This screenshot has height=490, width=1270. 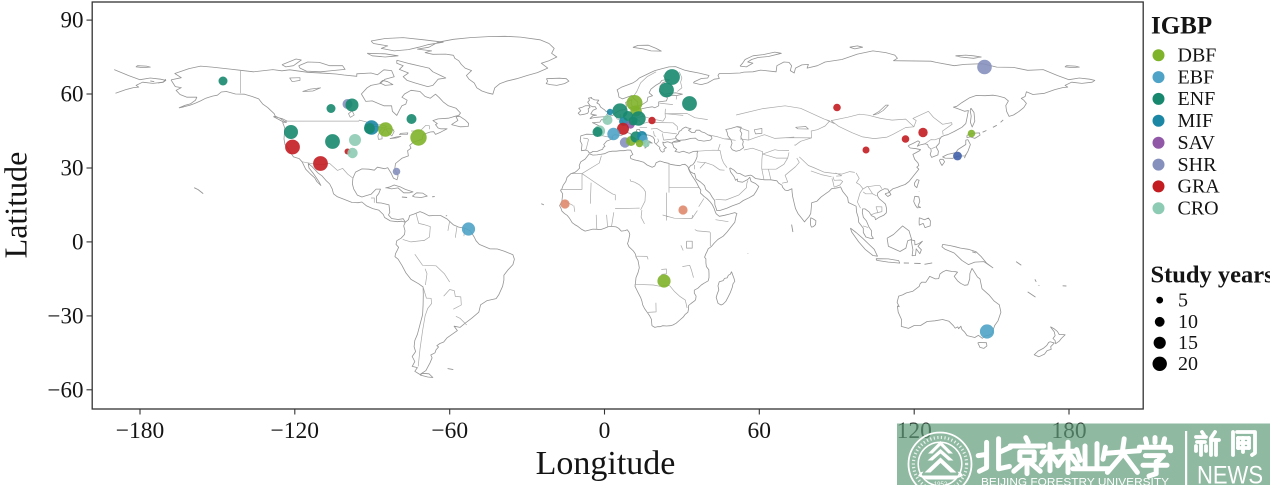 What do you see at coordinates (72, 168) in the screenshot?
I see `svg-text: 30` at bounding box center [72, 168].